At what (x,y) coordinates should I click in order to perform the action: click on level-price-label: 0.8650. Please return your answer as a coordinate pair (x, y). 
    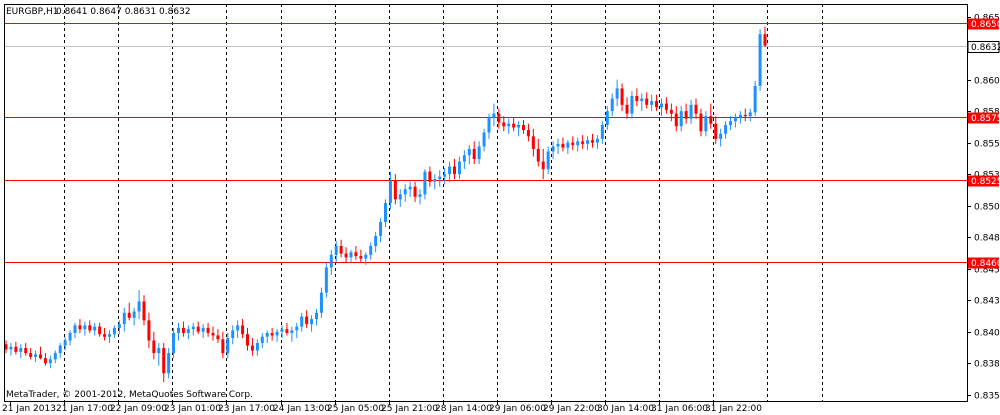
    Looking at the image, I should click on (985, 25).